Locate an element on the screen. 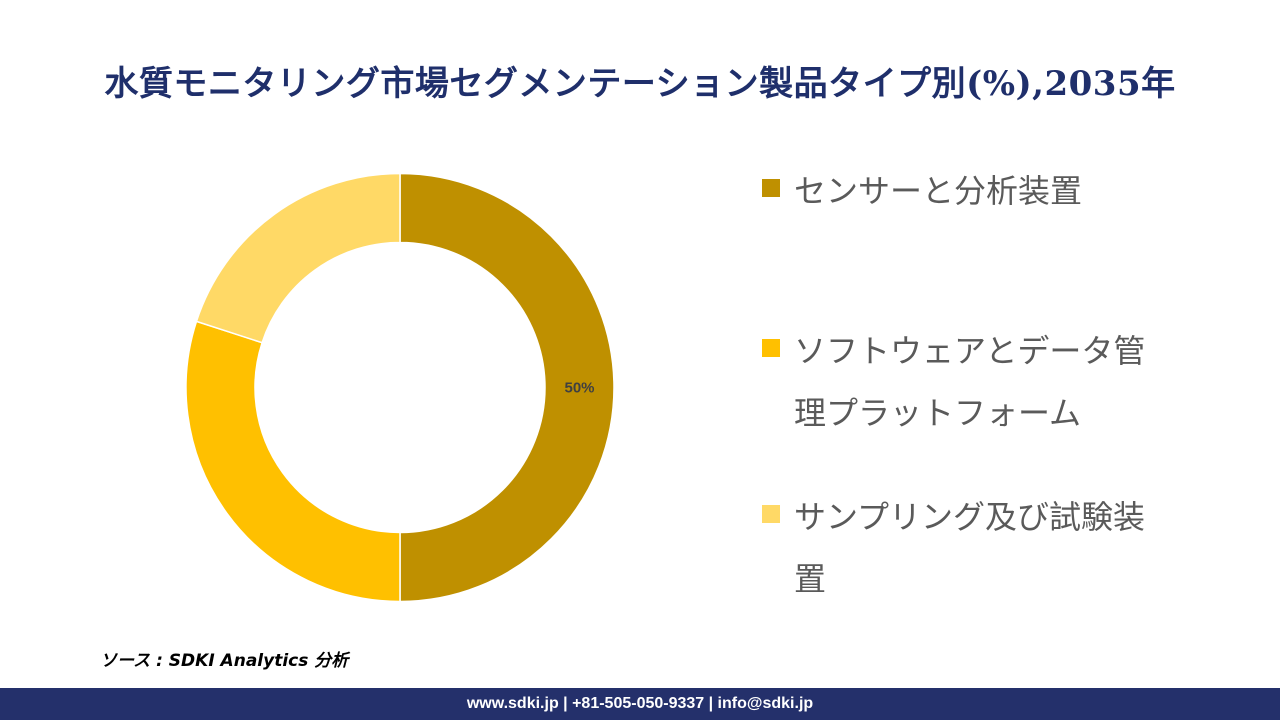  legend-label-software: ソフトウェアとデータ管理プラットフォーム is located at coordinates (970, 382).